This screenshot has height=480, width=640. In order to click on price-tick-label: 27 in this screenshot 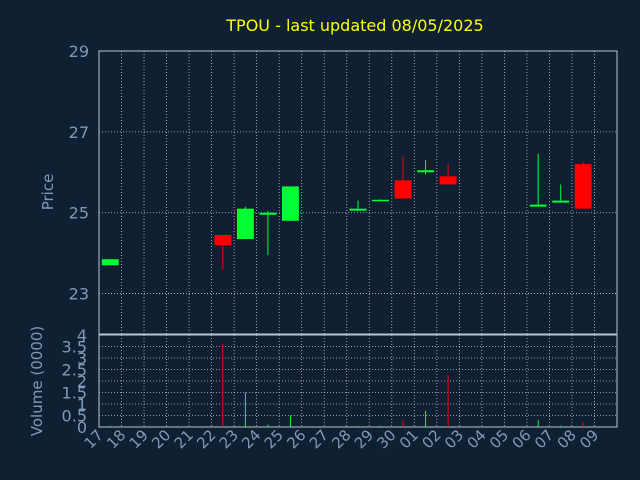, I will do `click(79, 132)`.